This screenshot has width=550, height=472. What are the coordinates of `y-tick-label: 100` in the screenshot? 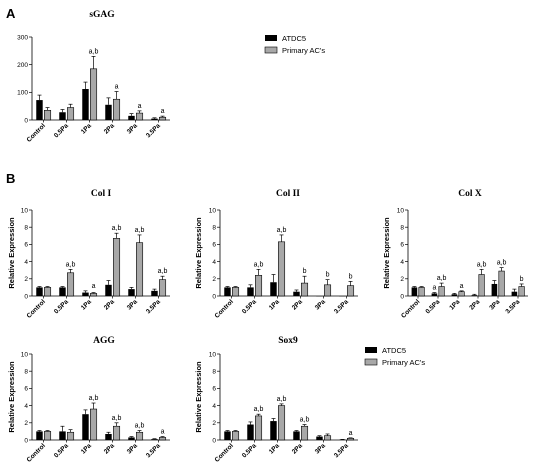 It's located at (22, 93).